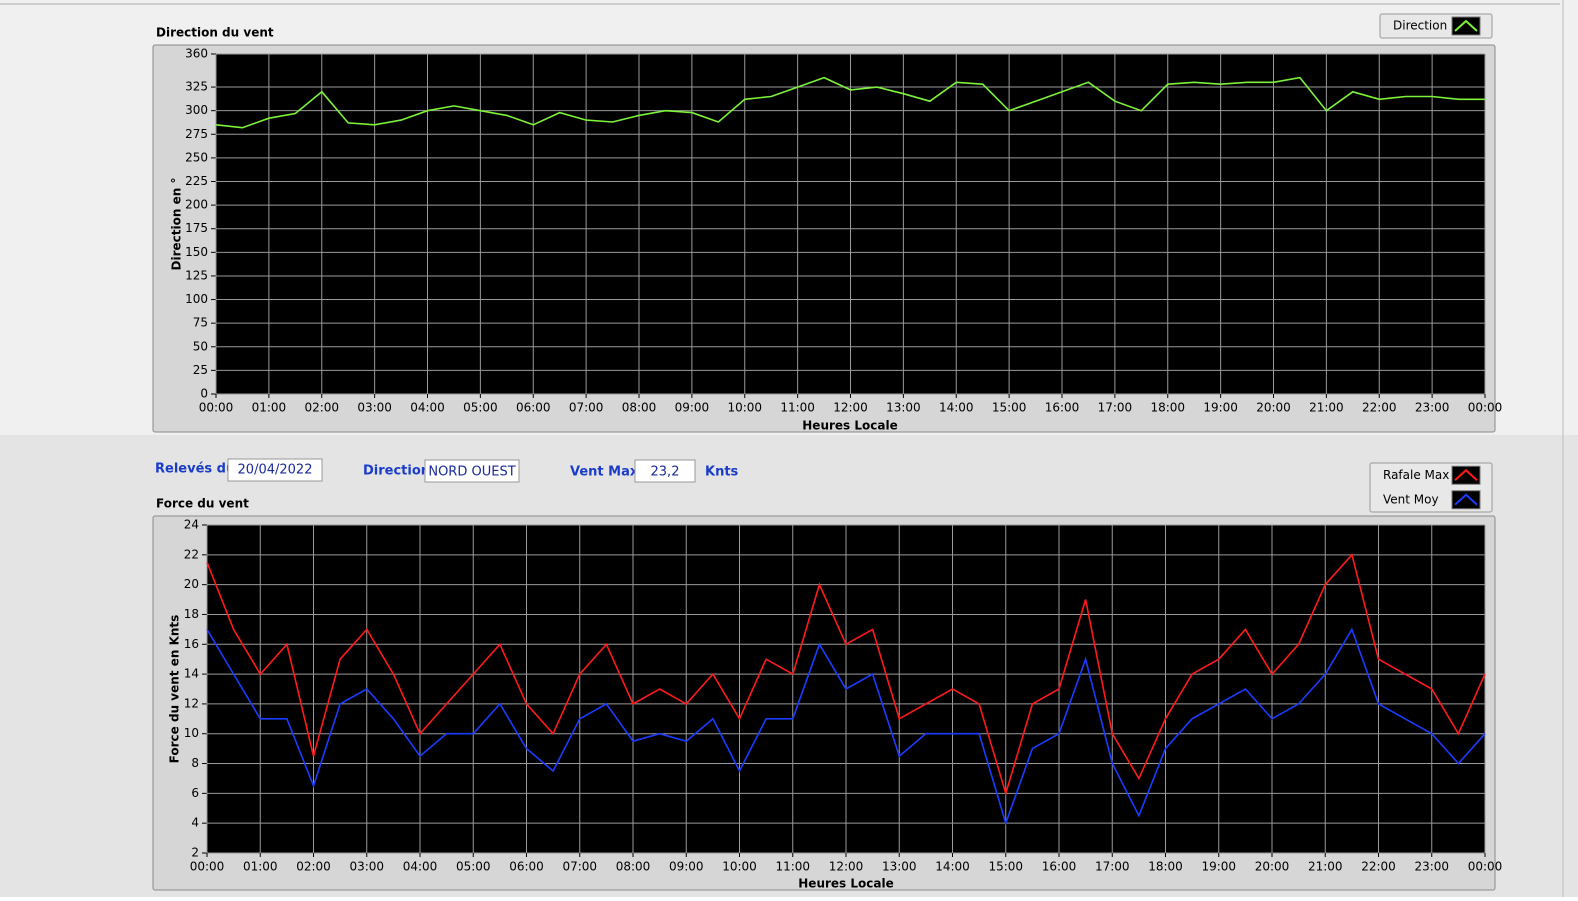  Describe the element at coordinates (196, 205) in the screenshot. I see `y-tick-label: 200` at that location.